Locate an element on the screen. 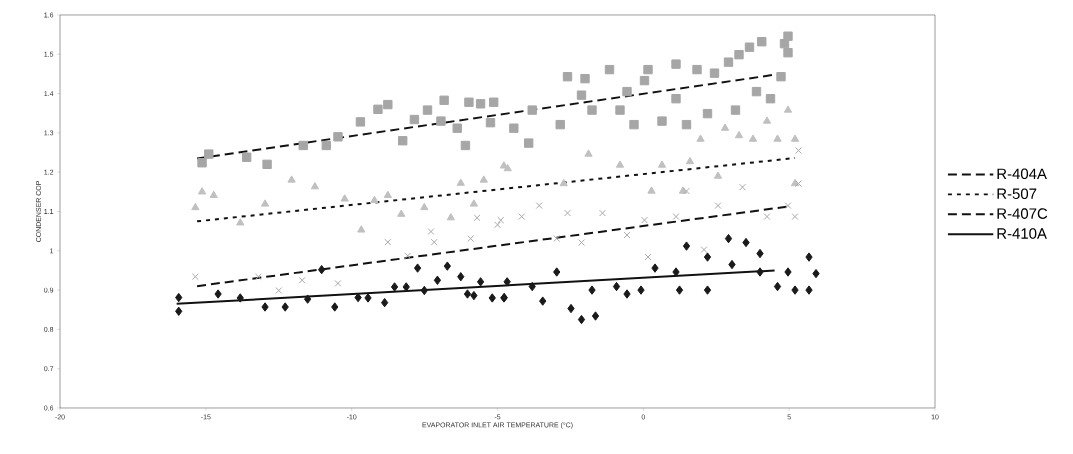  legend-label: R-407C is located at coordinates (1022, 213).